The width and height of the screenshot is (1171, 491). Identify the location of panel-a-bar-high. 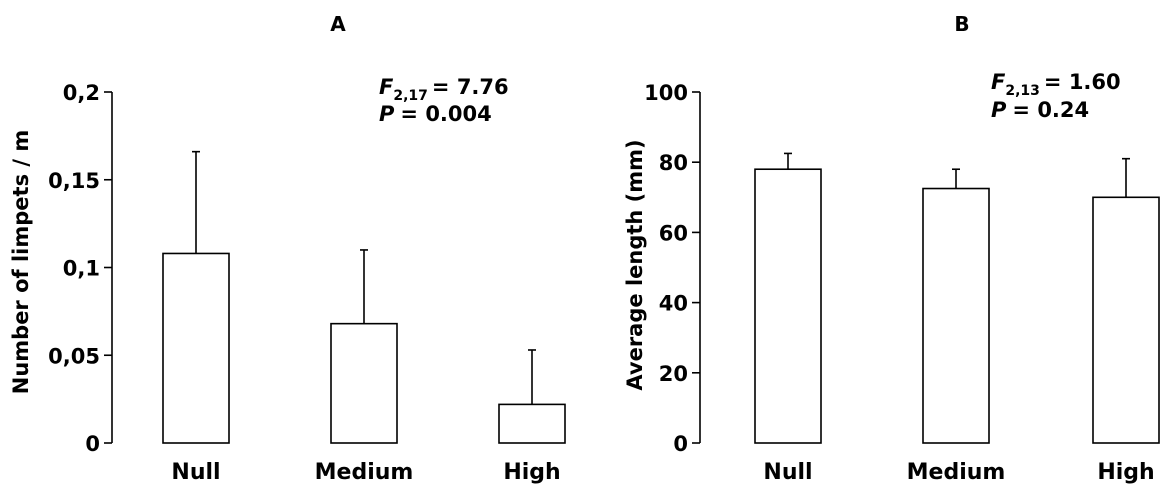
(532, 423).